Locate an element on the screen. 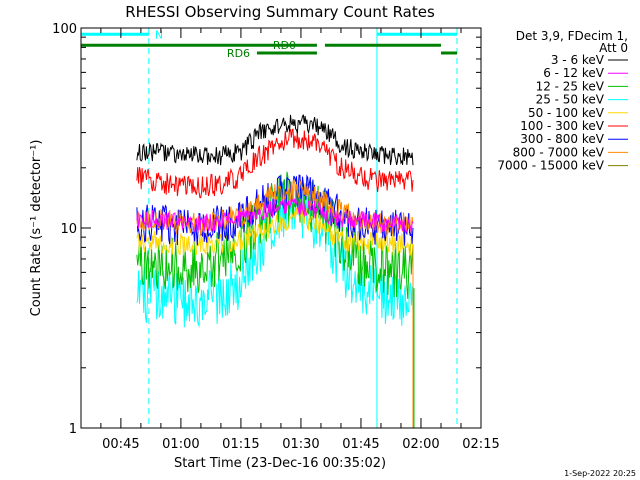 Image resolution: width=640 pixels, height=480 pixels. series-trace-50-100keV is located at coordinates (275, 231).